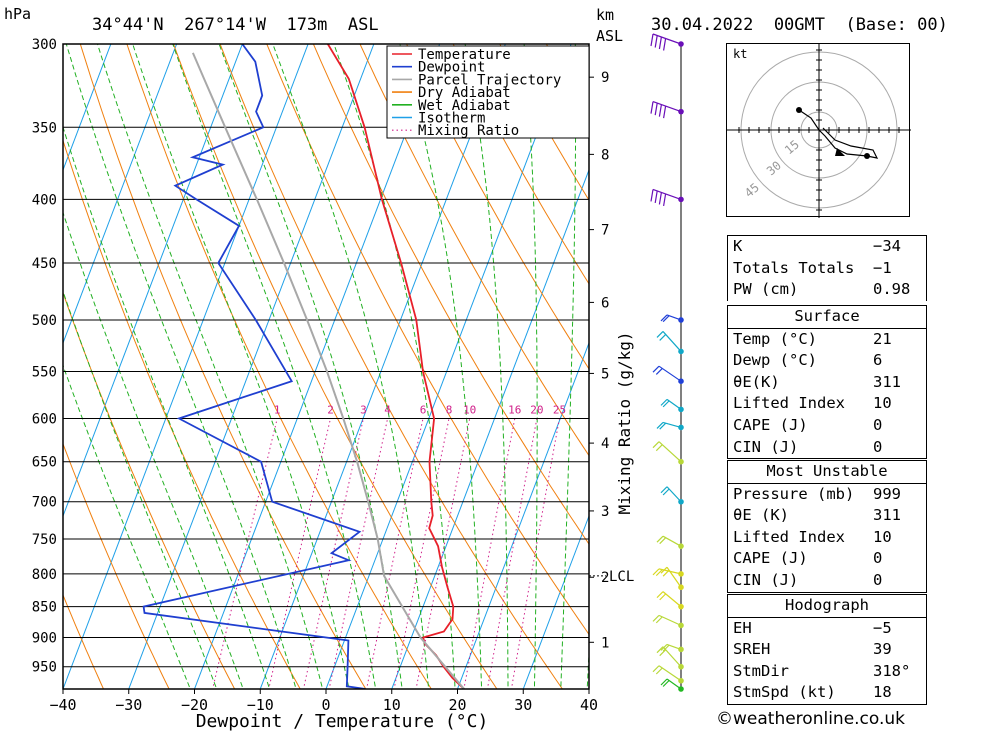  I want to click on temperature-tick-label: 40, so click(589, 705).